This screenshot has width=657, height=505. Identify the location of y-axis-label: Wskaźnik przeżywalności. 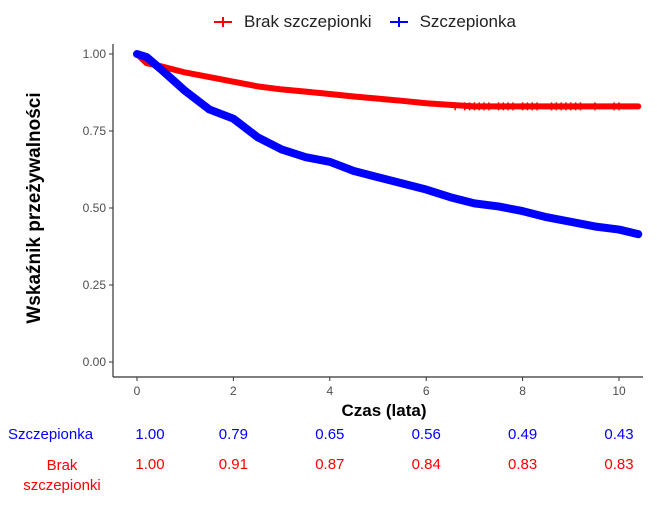
(34, 207).